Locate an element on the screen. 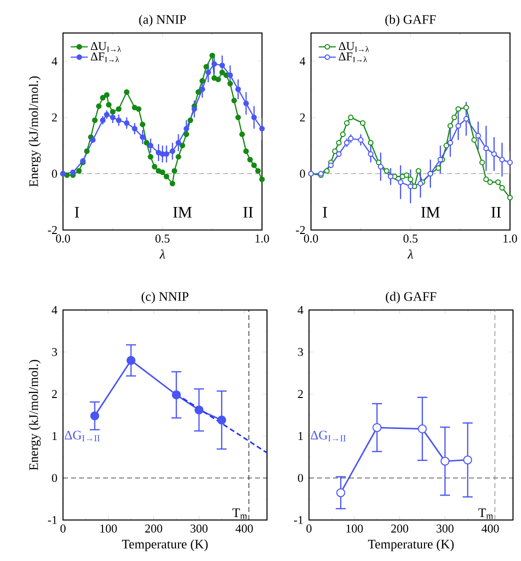 This screenshot has height=561, width=521. x-tick-label: 100 is located at coordinates (108, 528).